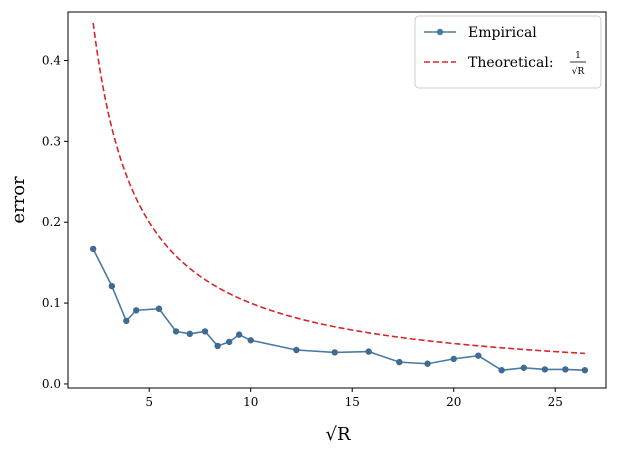 Image resolution: width=618 pixels, height=460 pixels. I want to click on x-axis-label: √R, so click(337, 434).